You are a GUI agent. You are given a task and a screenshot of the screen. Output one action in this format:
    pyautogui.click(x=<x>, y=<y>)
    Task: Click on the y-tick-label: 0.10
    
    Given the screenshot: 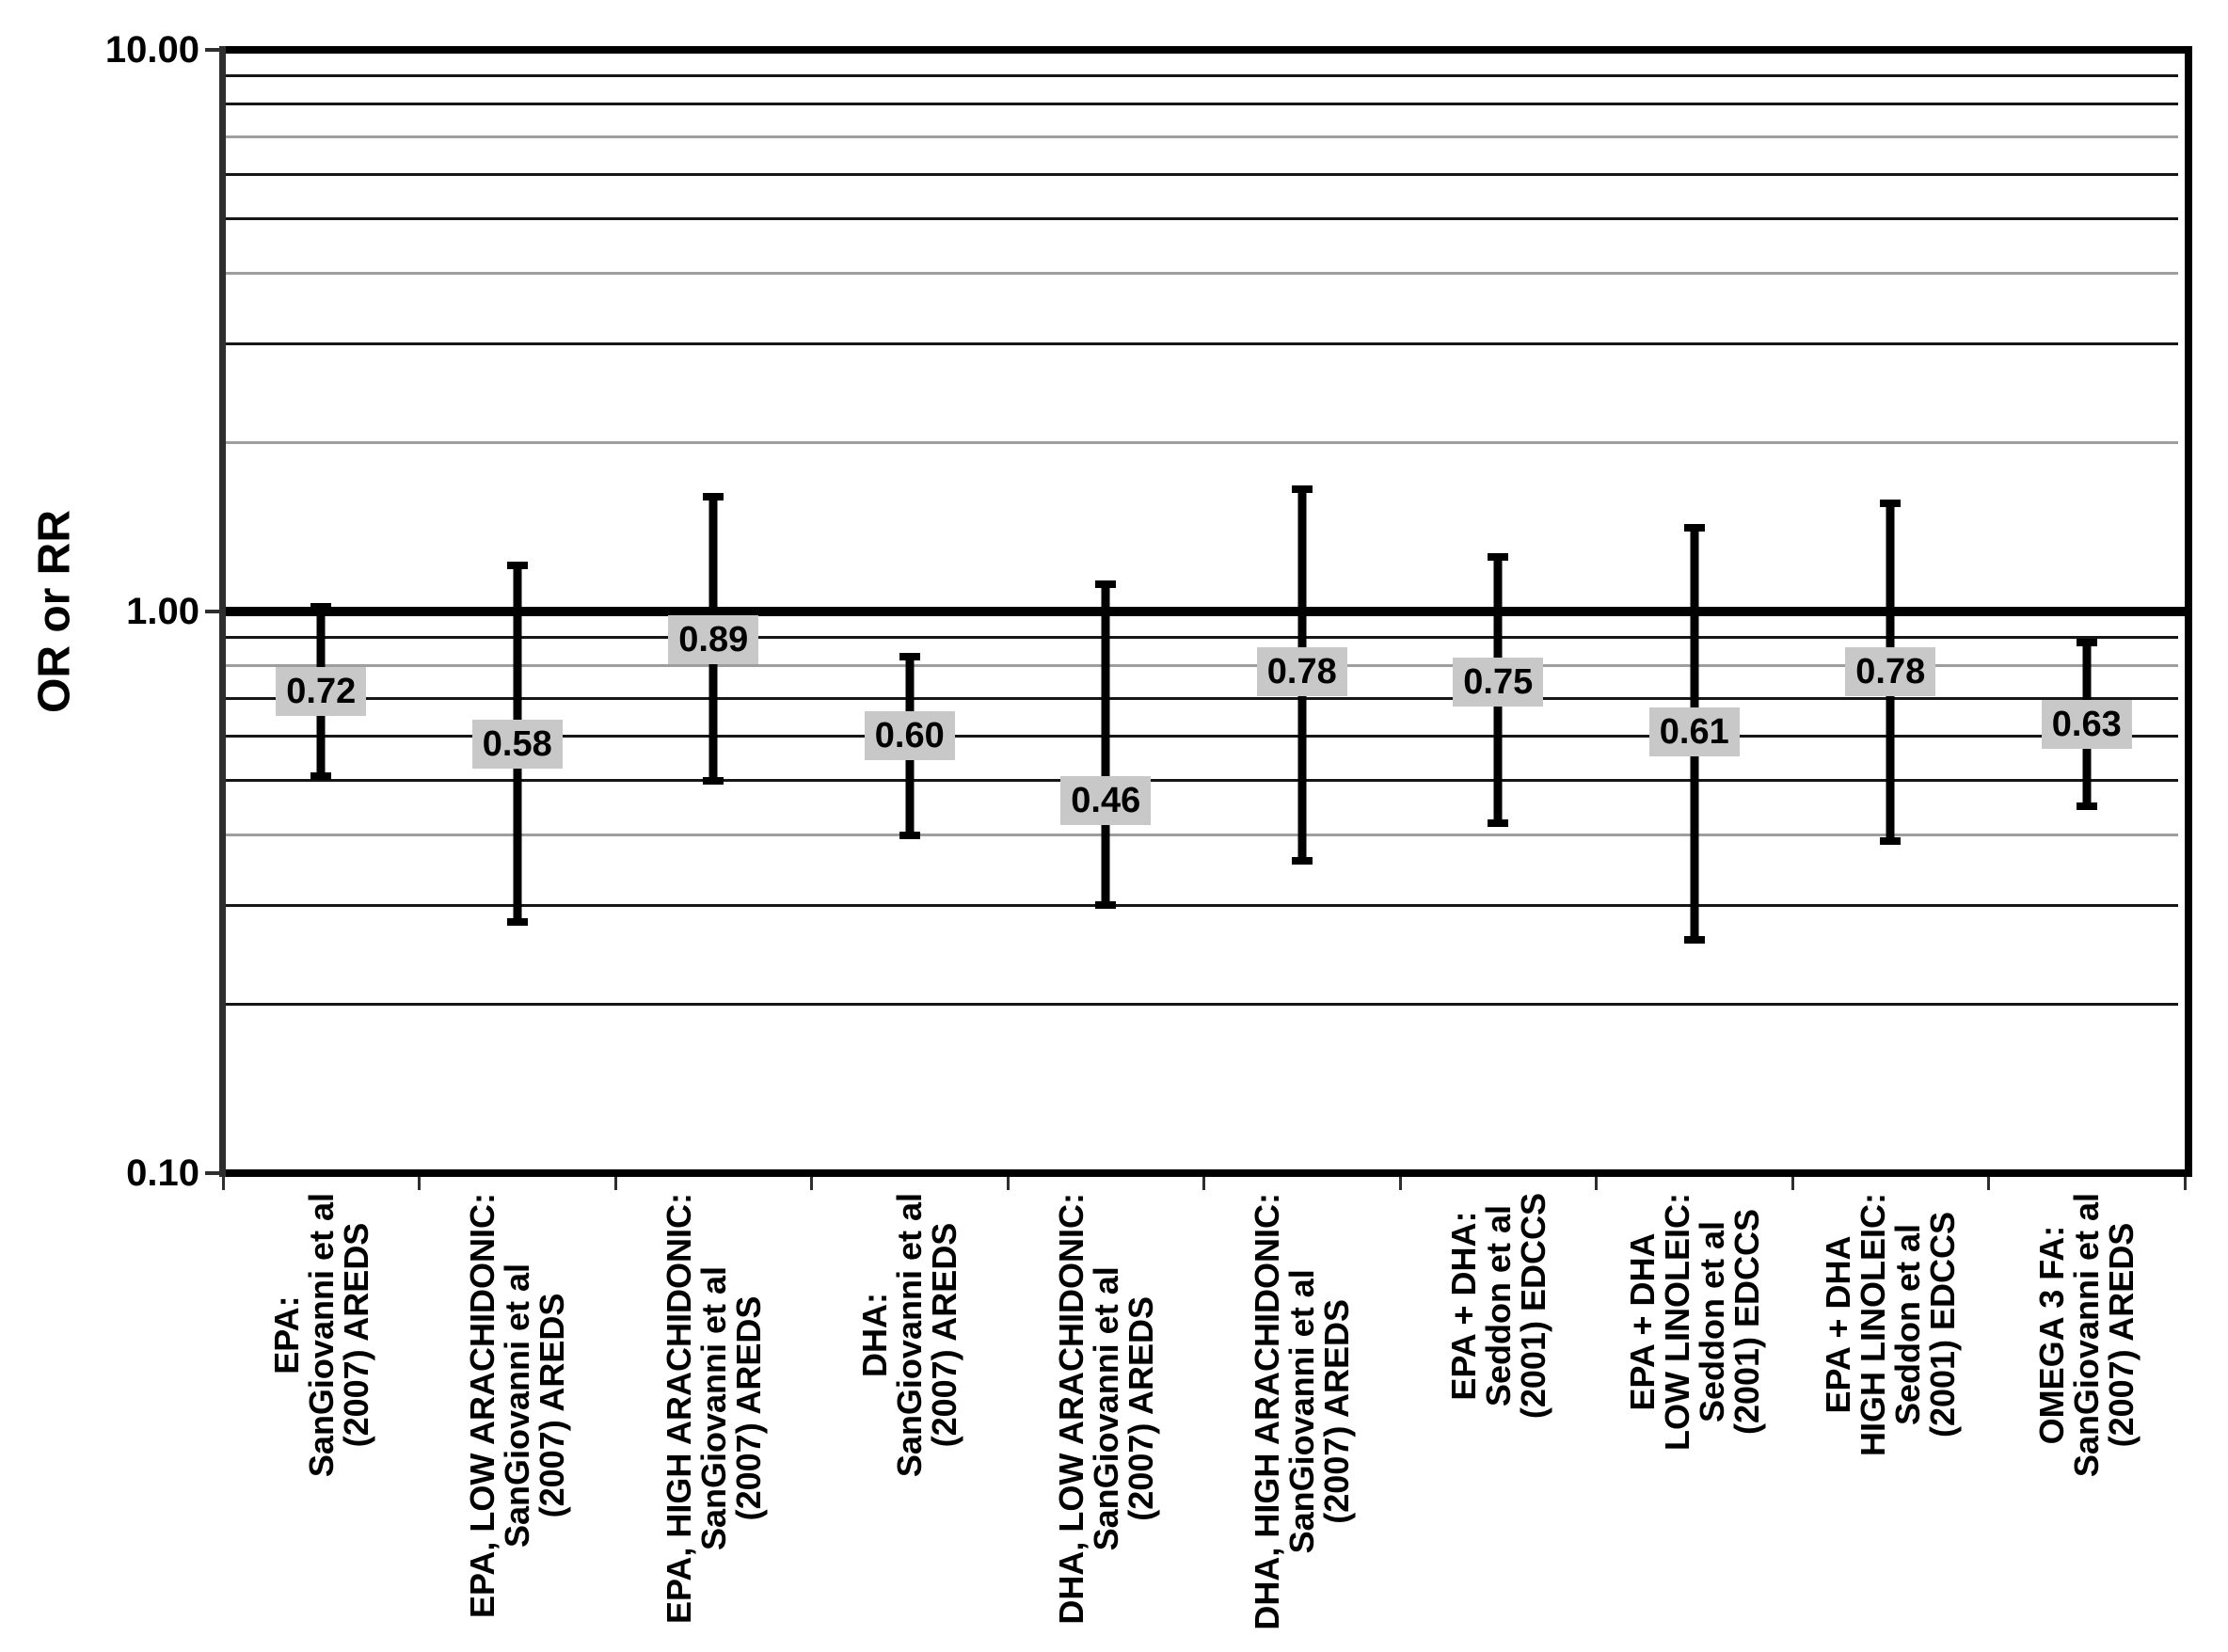 What is the action you would take?
    pyautogui.click(x=162, y=1173)
    